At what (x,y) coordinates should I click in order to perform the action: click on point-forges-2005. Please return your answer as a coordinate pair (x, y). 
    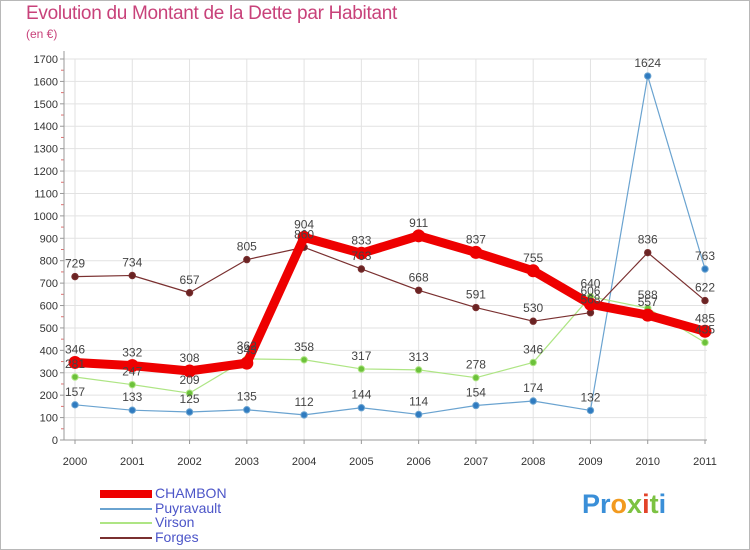
    Looking at the image, I should click on (361, 269).